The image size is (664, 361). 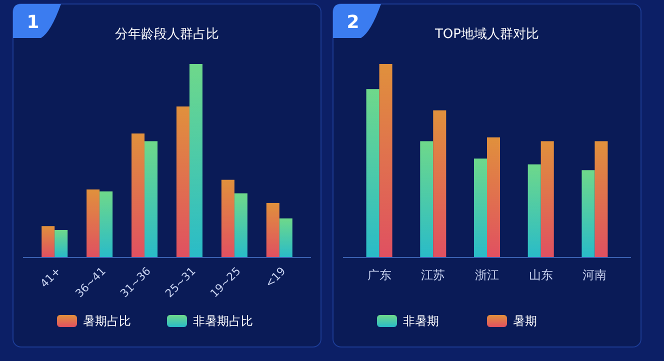 What do you see at coordinates (487, 275) in the screenshot?
I see `x-tick-label: 浙江` at bounding box center [487, 275].